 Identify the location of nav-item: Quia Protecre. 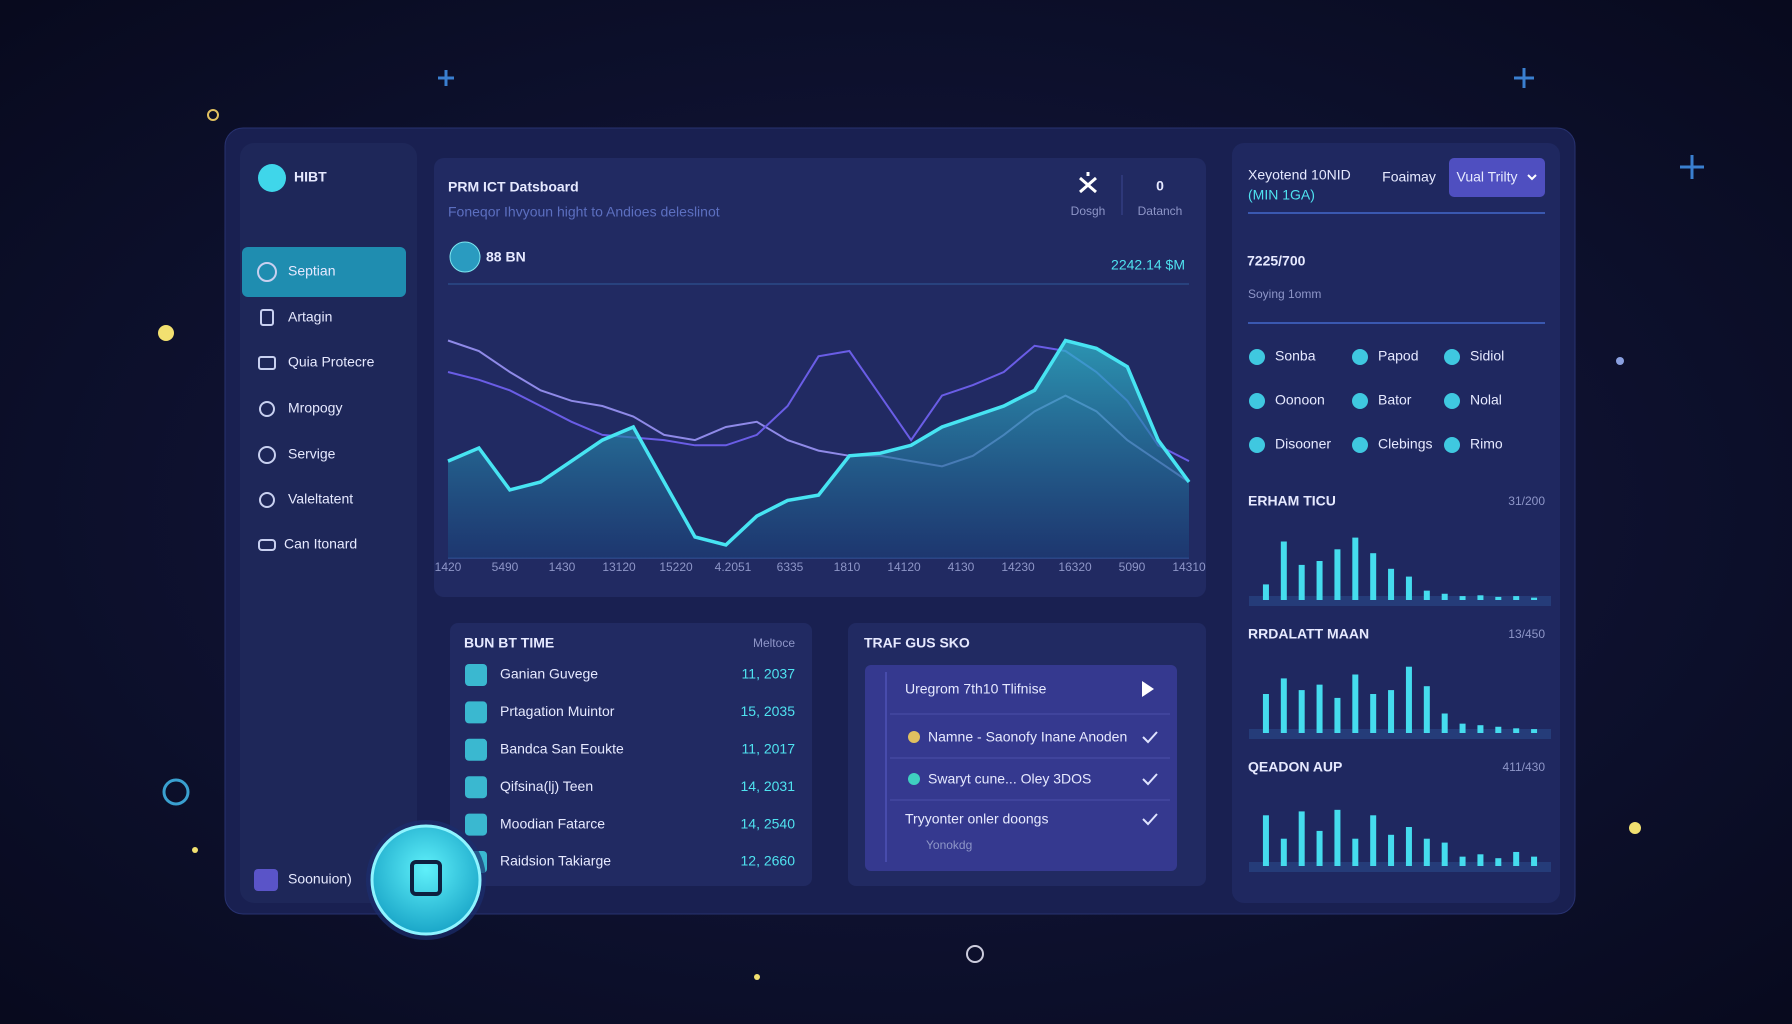
(331, 362).